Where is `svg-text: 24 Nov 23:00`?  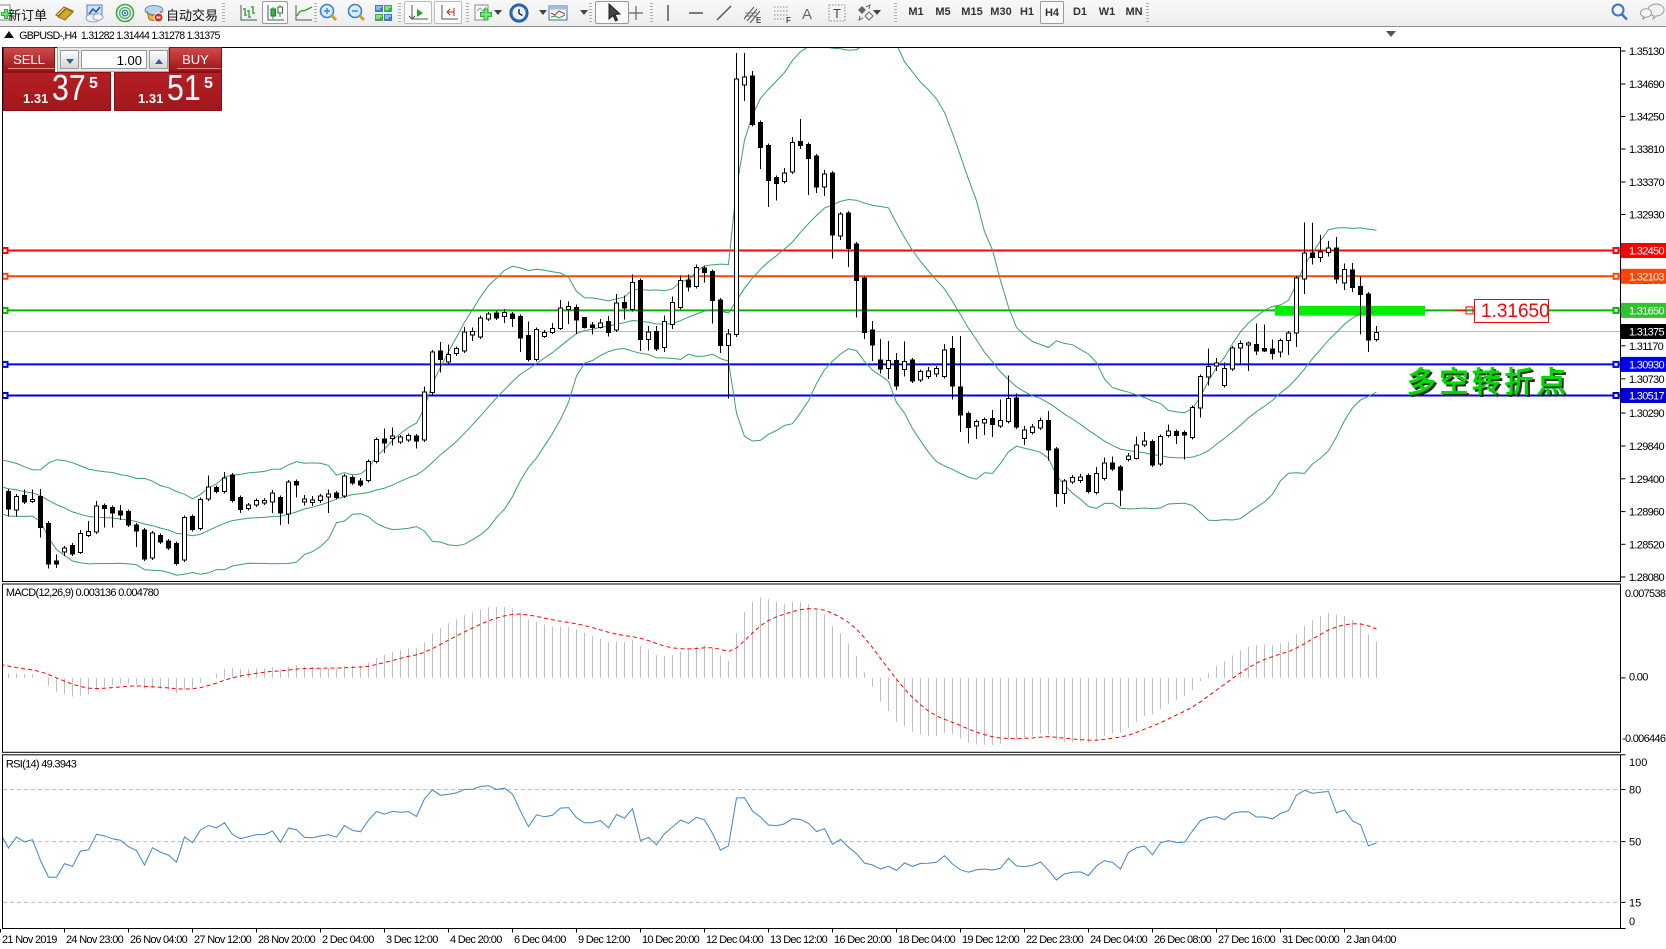
svg-text: 24 Nov 23:00 is located at coordinates (95, 940).